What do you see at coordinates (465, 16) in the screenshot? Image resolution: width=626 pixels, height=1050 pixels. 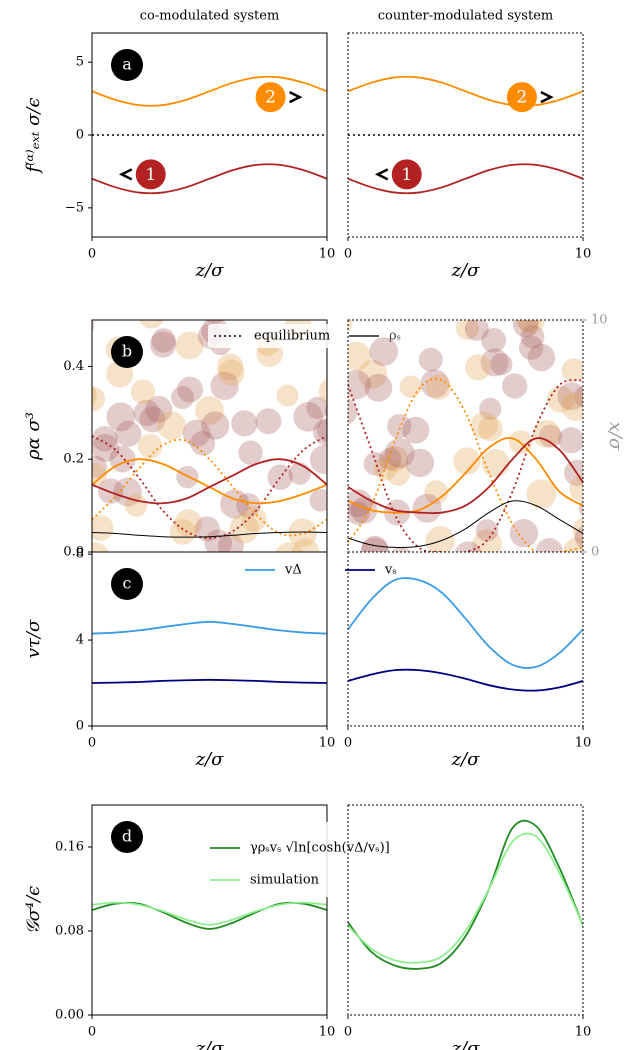 I see `column-title: counter-modulated system` at bounding box center [465, 16].